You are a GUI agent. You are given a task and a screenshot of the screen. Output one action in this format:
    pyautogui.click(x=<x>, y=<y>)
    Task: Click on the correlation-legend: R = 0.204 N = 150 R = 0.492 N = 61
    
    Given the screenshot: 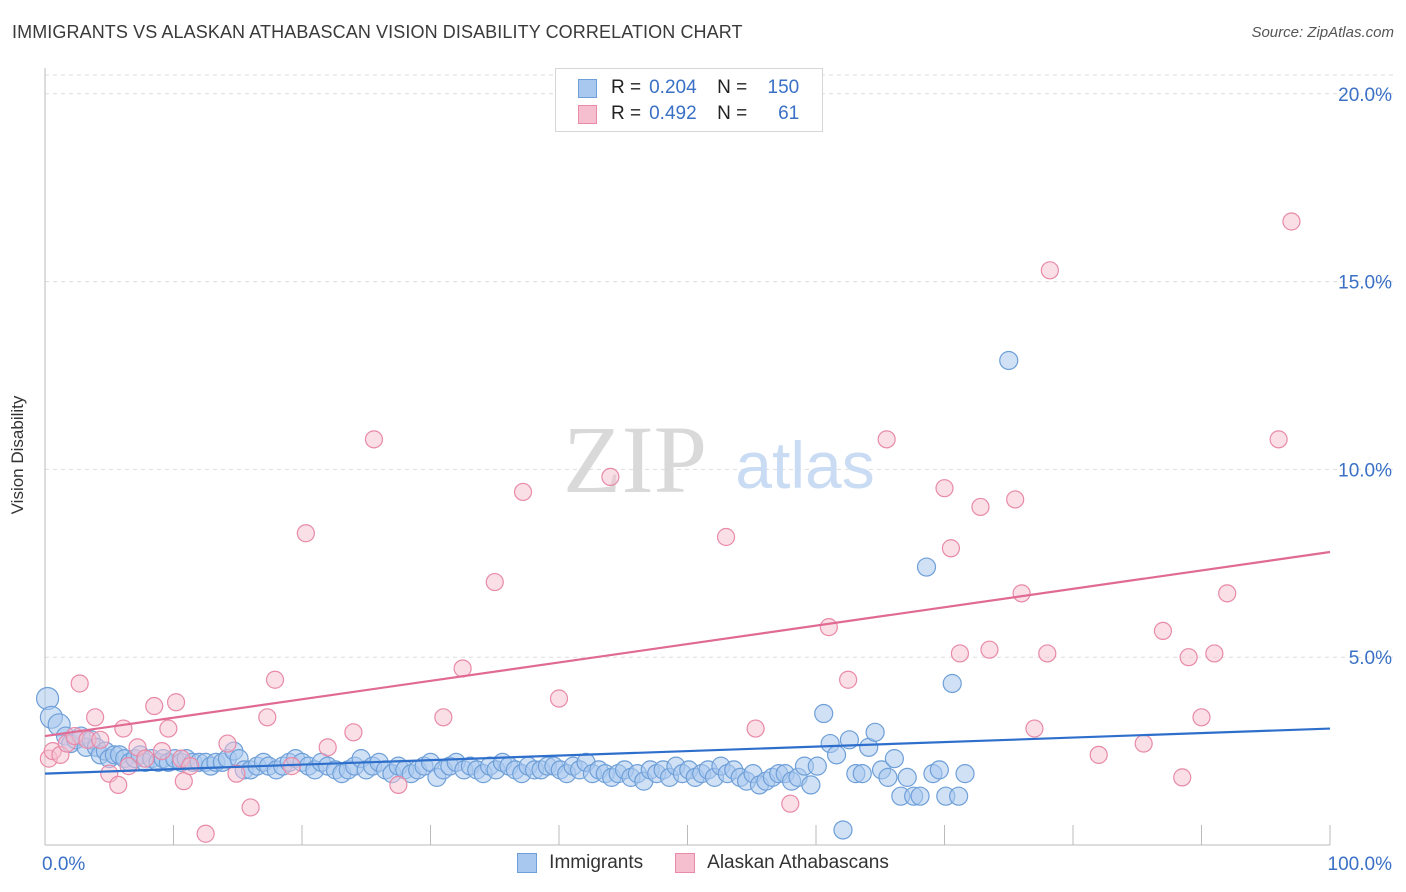 What is the action you would take?
    pyautogui.click(x=689, y=100)
    